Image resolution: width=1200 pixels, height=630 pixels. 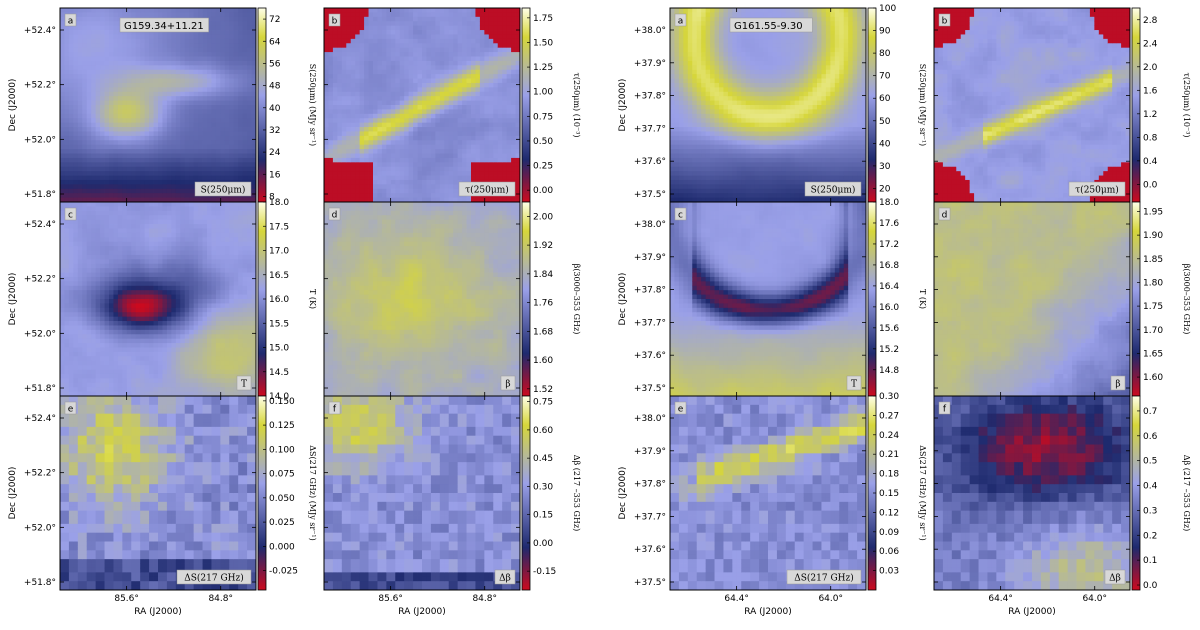 What do you see at coordinates (335, 22) in the screenshot?
I see `panel-letter: b` at bounding box center [335, 22].